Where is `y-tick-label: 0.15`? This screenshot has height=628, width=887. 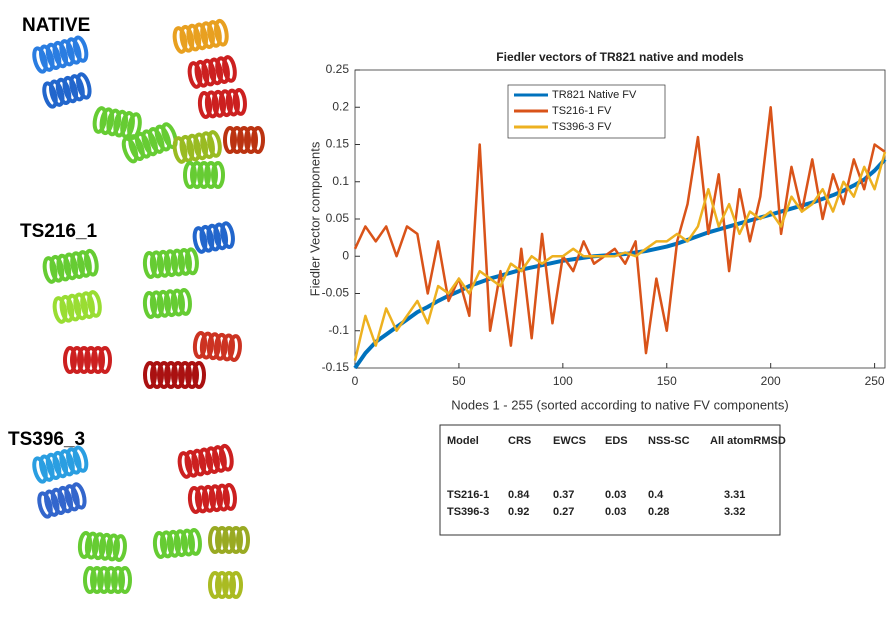
y-tick-label: 0.15 is located at coordinates (338, 144).